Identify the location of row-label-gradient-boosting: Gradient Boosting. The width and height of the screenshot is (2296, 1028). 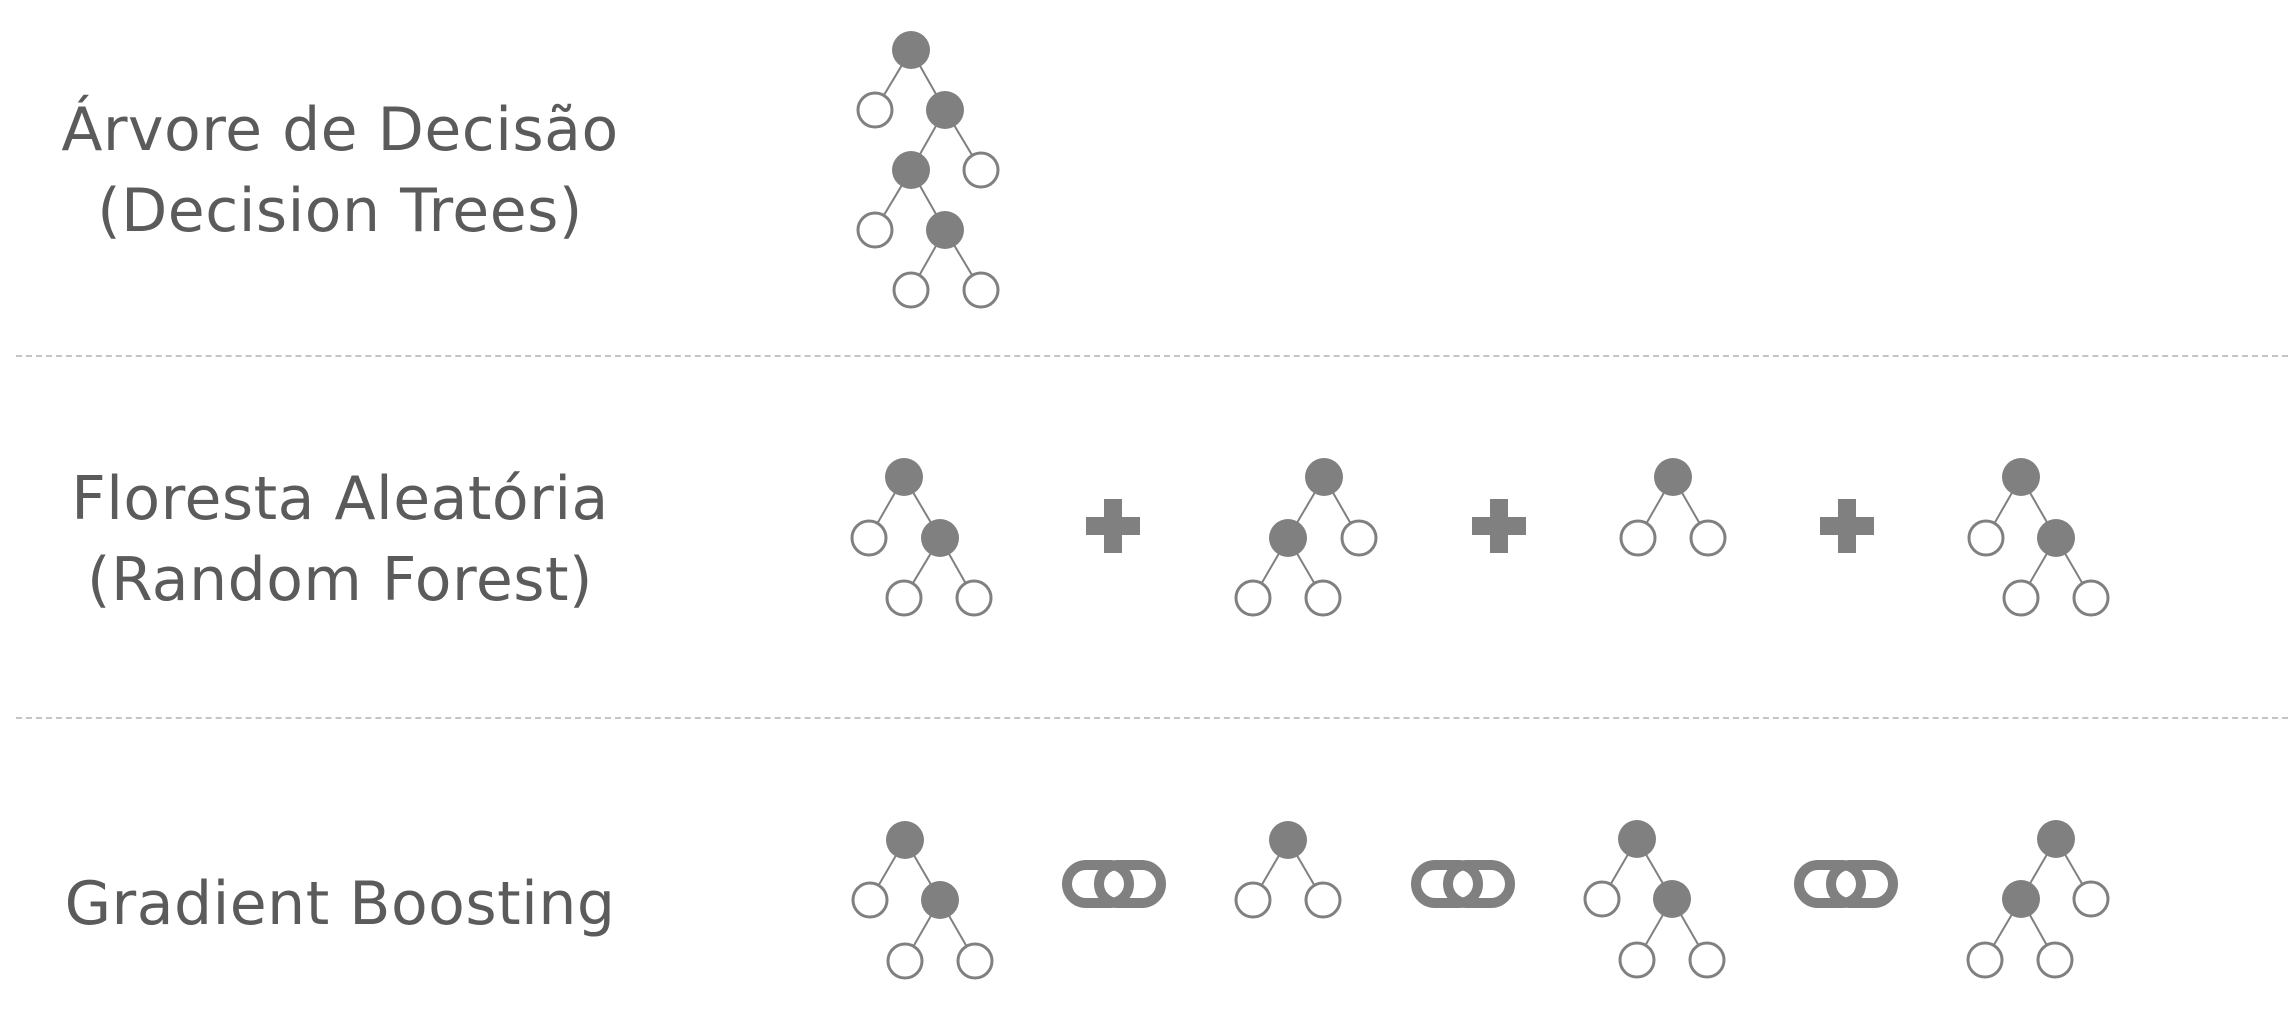
(340, 904).